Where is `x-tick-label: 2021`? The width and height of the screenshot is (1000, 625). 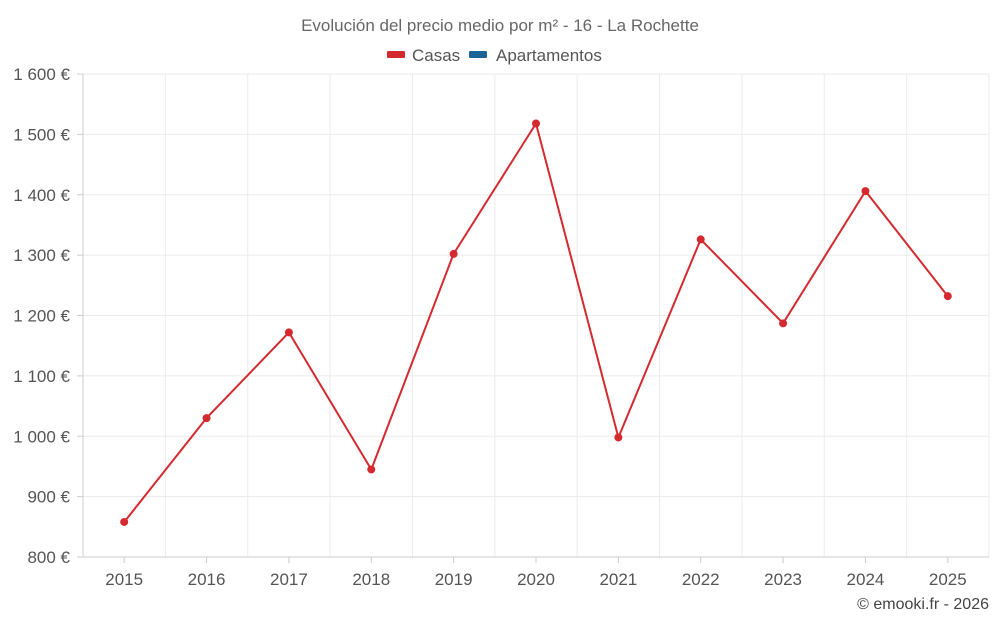
x-tick-label: 2021 is located at coordinates (618, 579).